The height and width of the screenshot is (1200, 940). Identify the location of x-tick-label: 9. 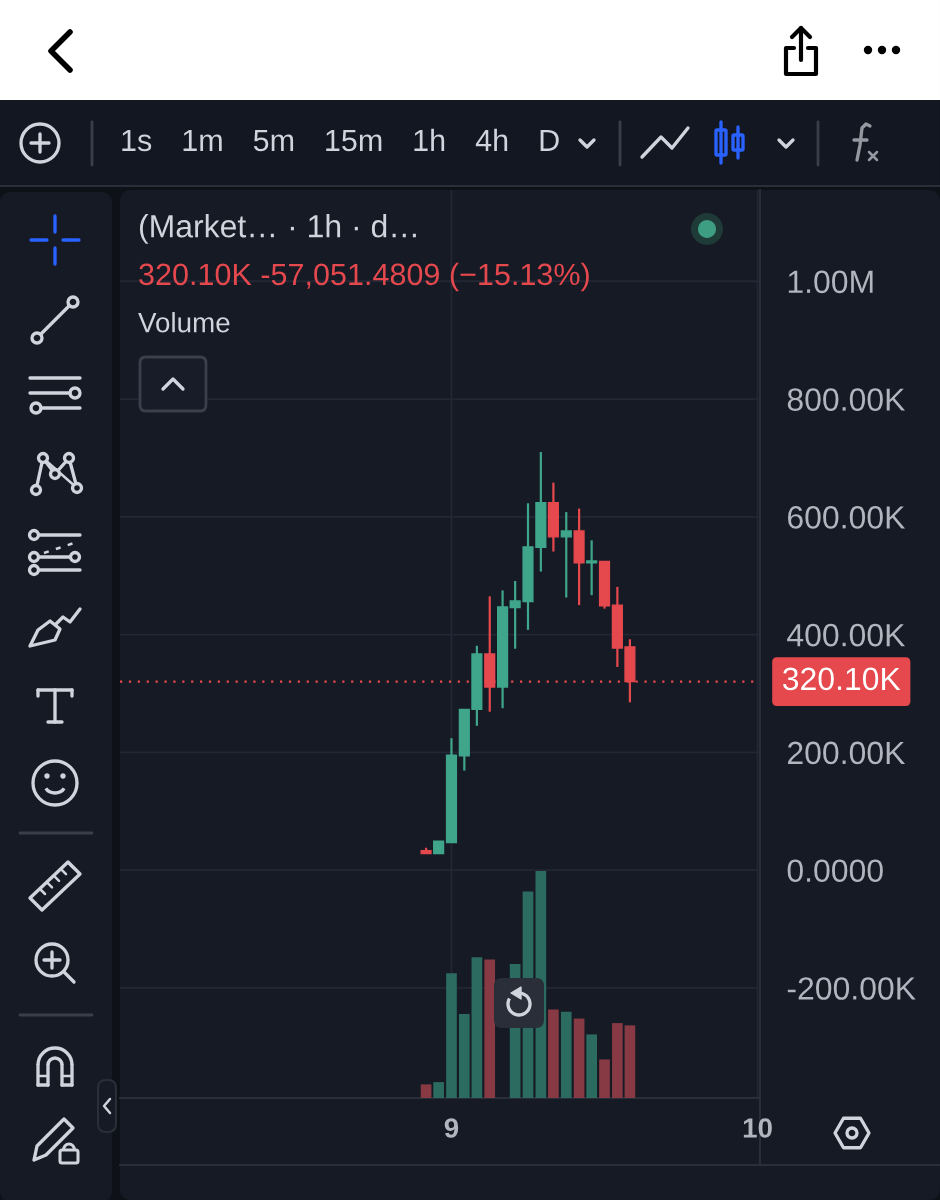
(451, 1128).